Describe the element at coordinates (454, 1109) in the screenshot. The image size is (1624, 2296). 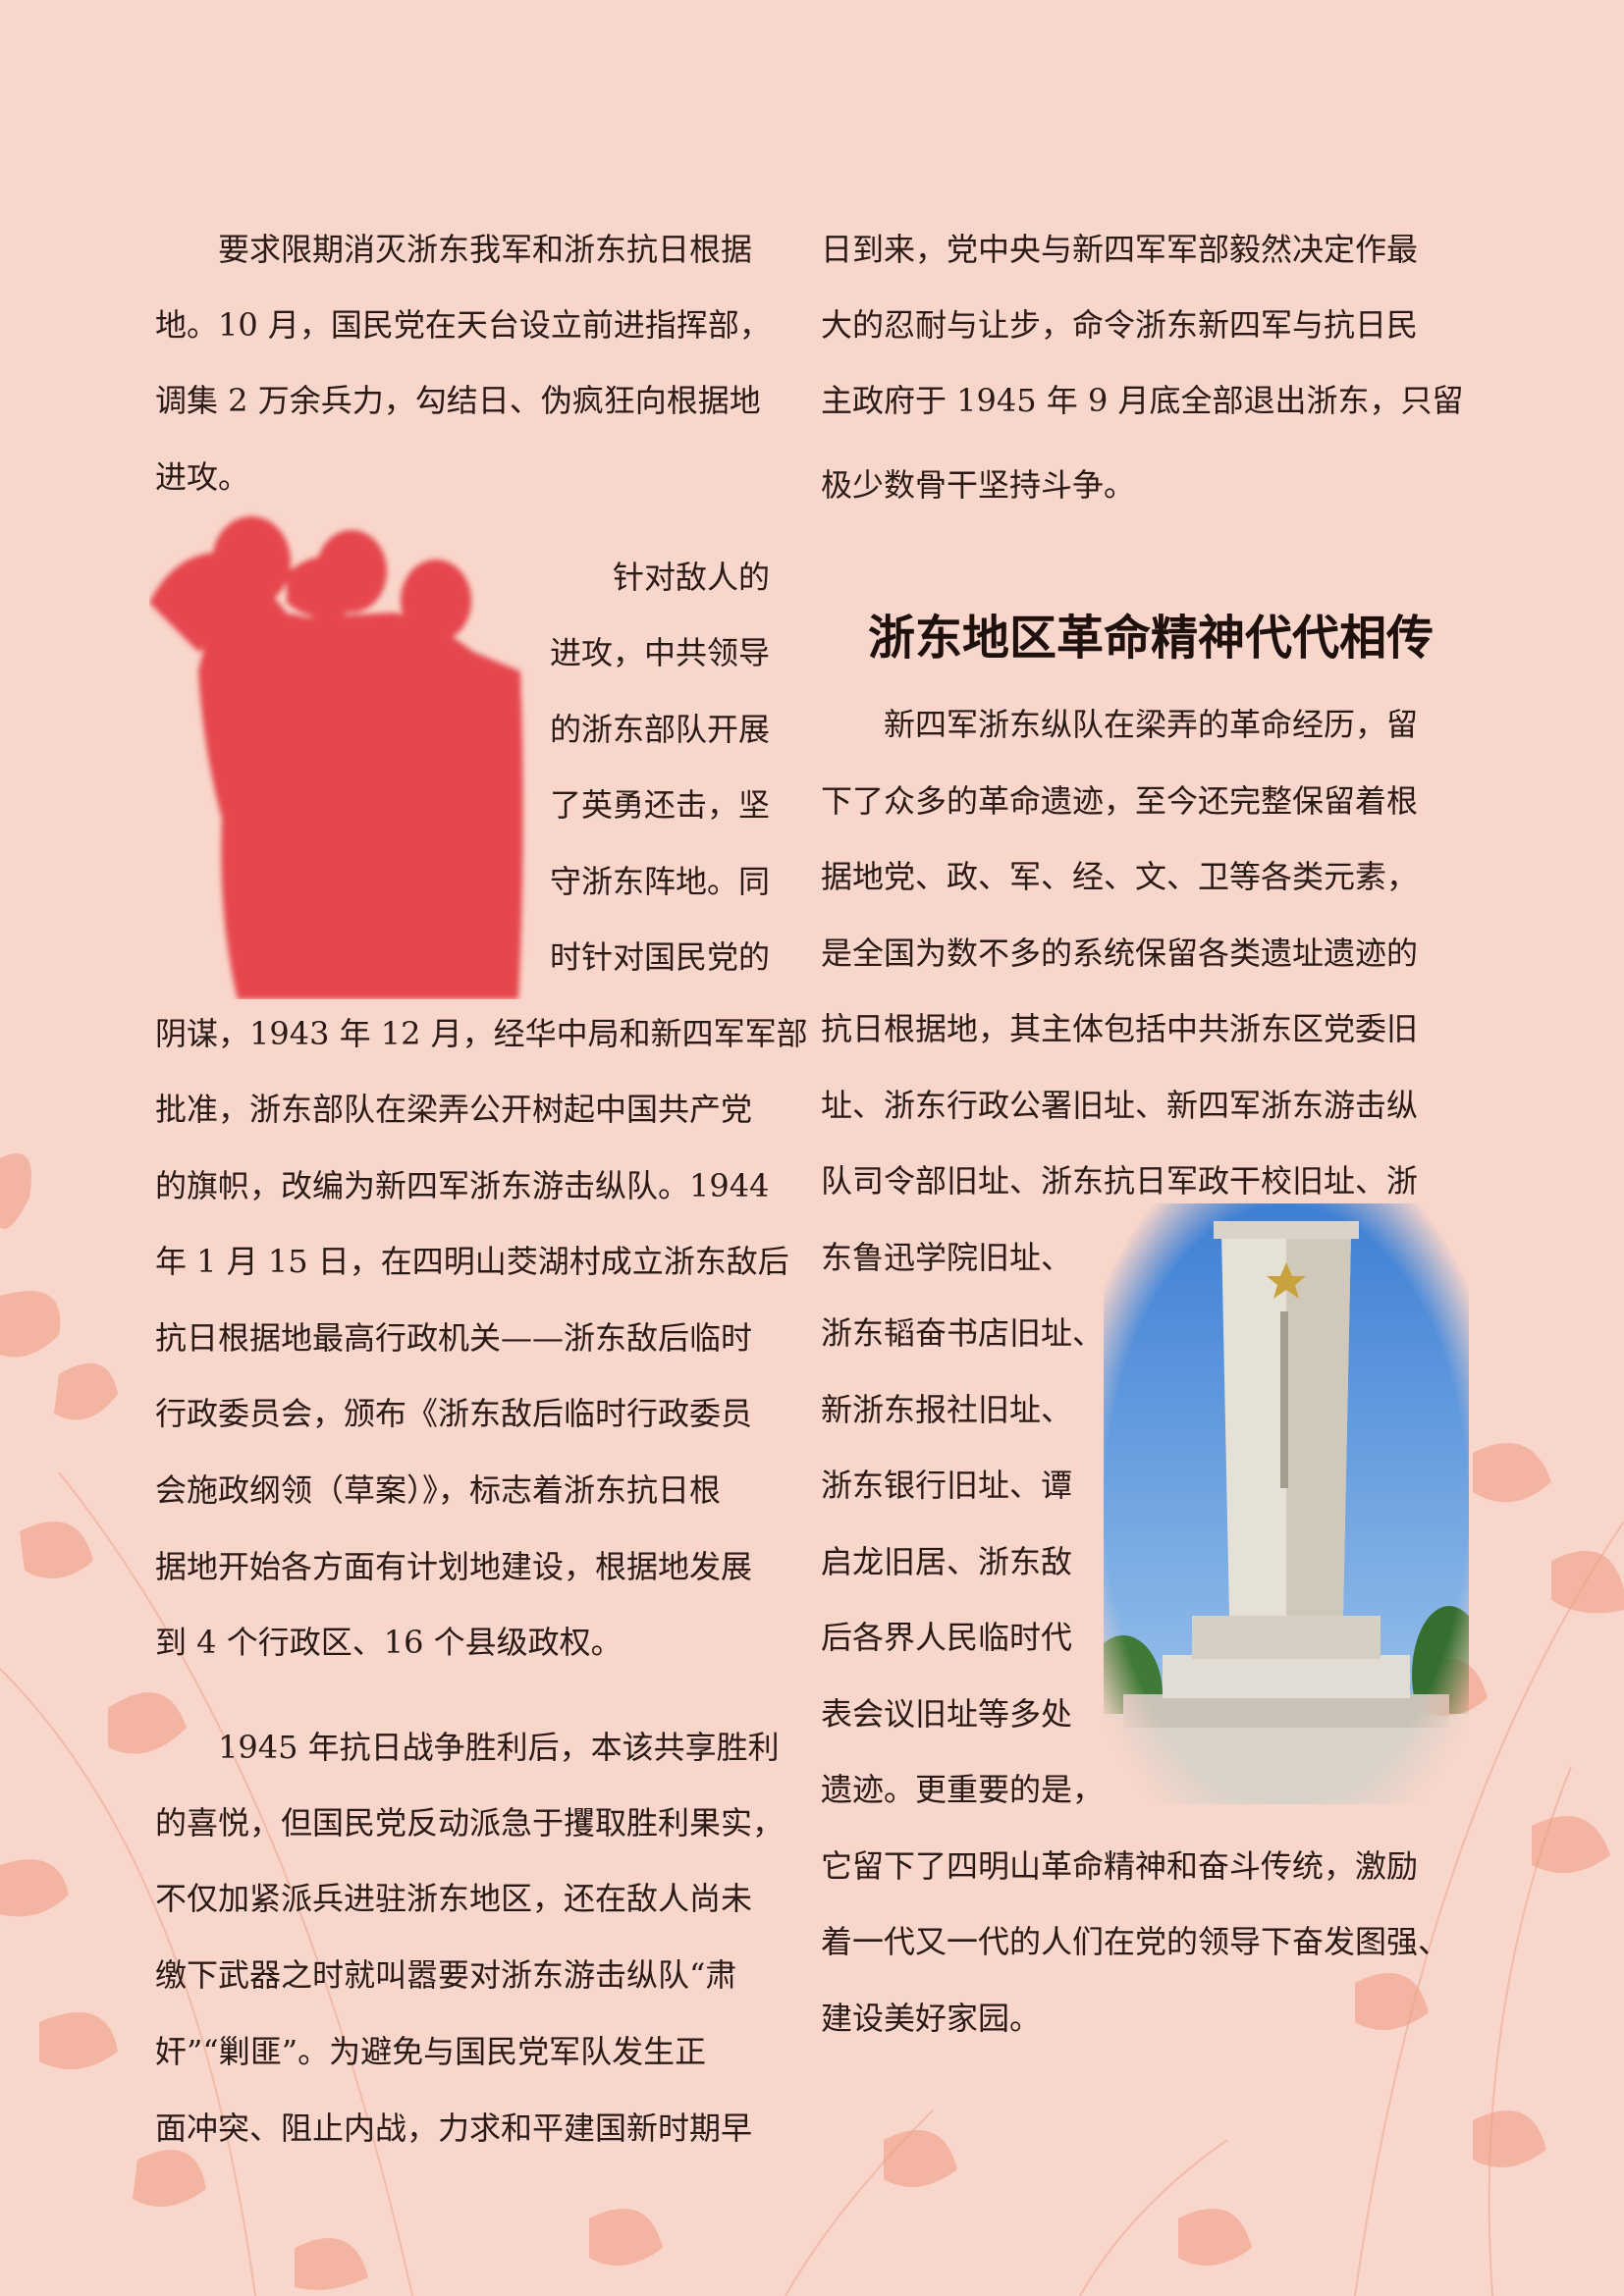
I see `left-p2-line-2: 批准，浙东部队在梁弄公开树起中国共产党` at that location.